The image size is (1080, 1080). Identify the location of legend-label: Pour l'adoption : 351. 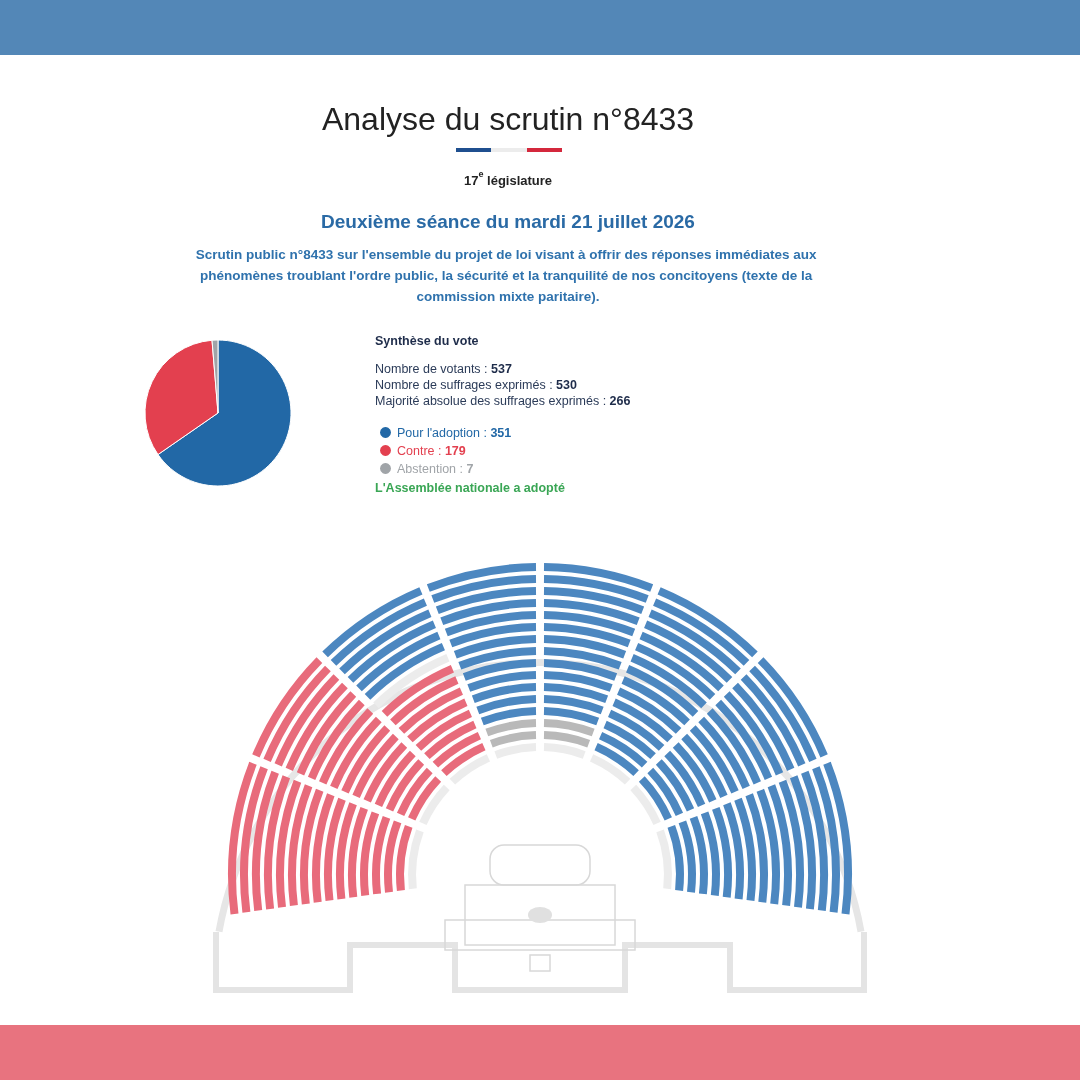
(454, 432).